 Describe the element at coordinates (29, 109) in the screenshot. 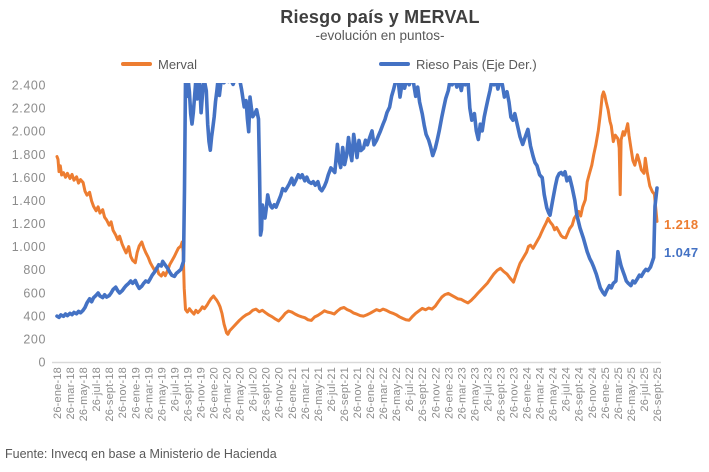

I see `y-axis-tick-label: 2.200` at that location.